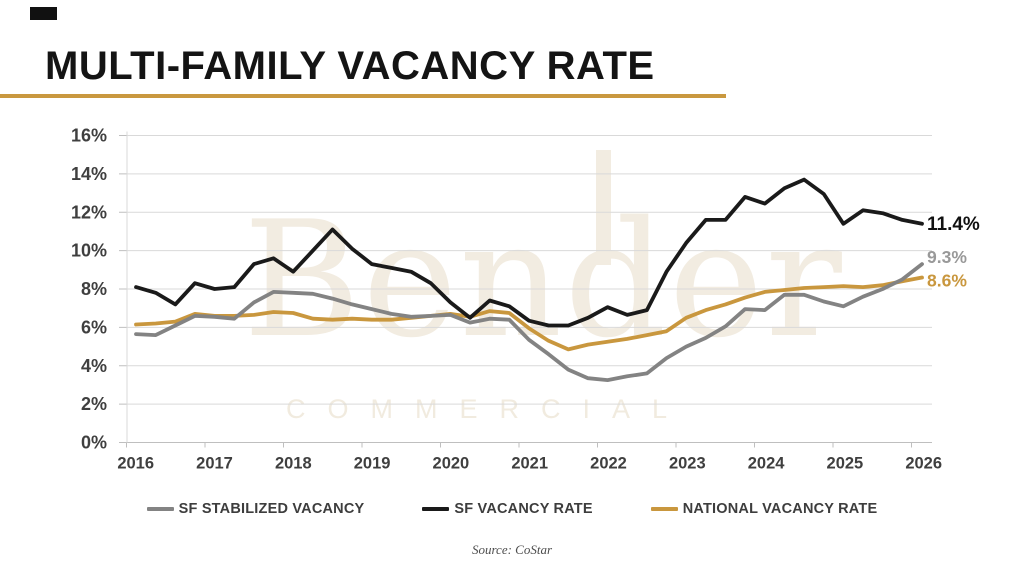 This screenshot has width=1024, height=576. What do you see at coordinates (451, 464) in the screenshot?
I see `svg-text: 2020` at bounding box center [451, 464].